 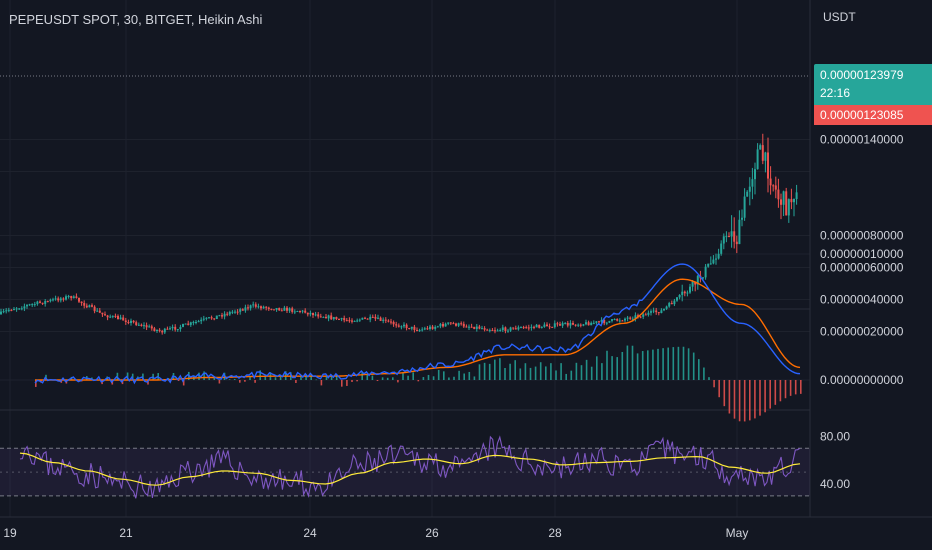 I want to click on rsi-tick-label: 80.00, so click(x=835, y=436).